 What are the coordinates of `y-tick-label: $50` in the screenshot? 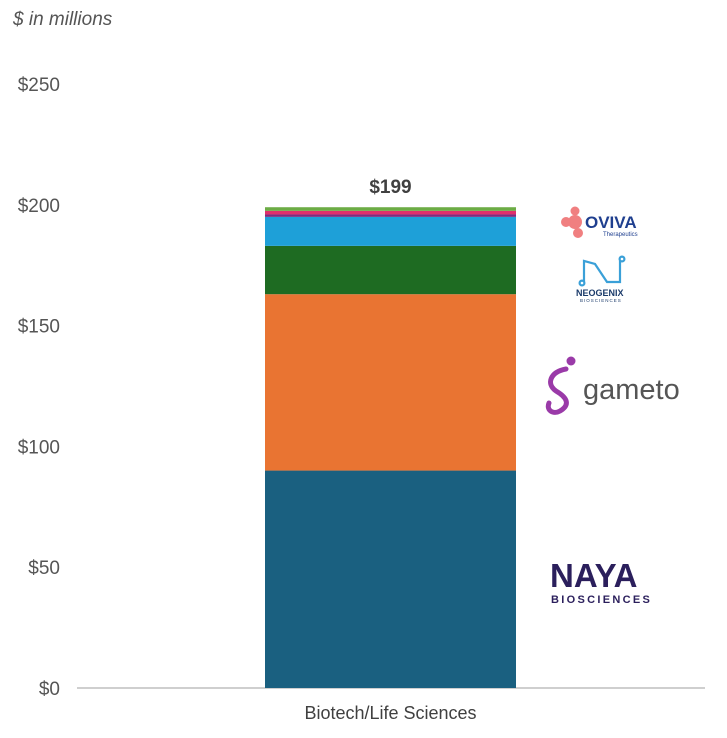 It's located at (44, 568).